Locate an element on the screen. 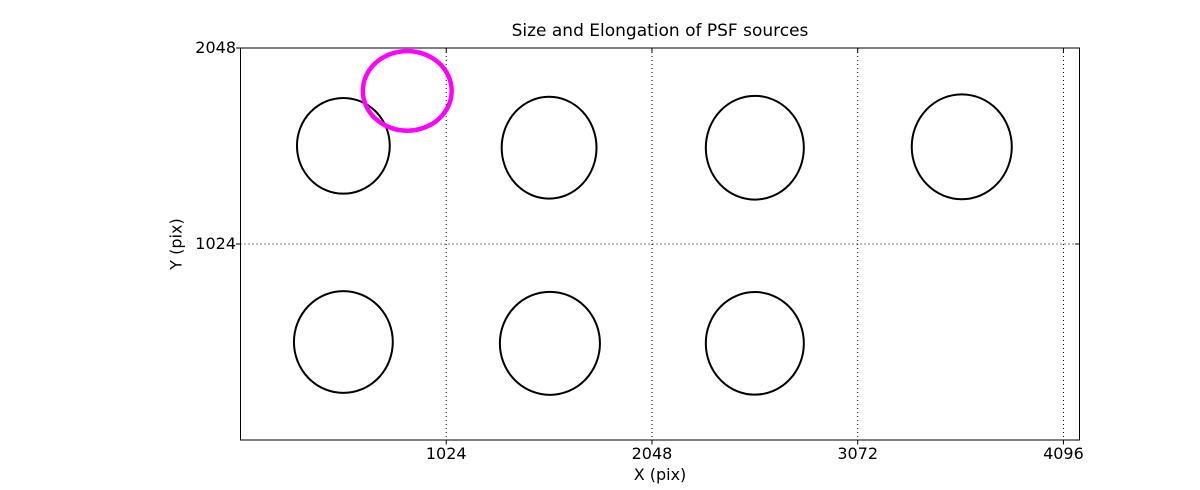  psf-ellipse-highlighted is located at coordinates (407, 90).